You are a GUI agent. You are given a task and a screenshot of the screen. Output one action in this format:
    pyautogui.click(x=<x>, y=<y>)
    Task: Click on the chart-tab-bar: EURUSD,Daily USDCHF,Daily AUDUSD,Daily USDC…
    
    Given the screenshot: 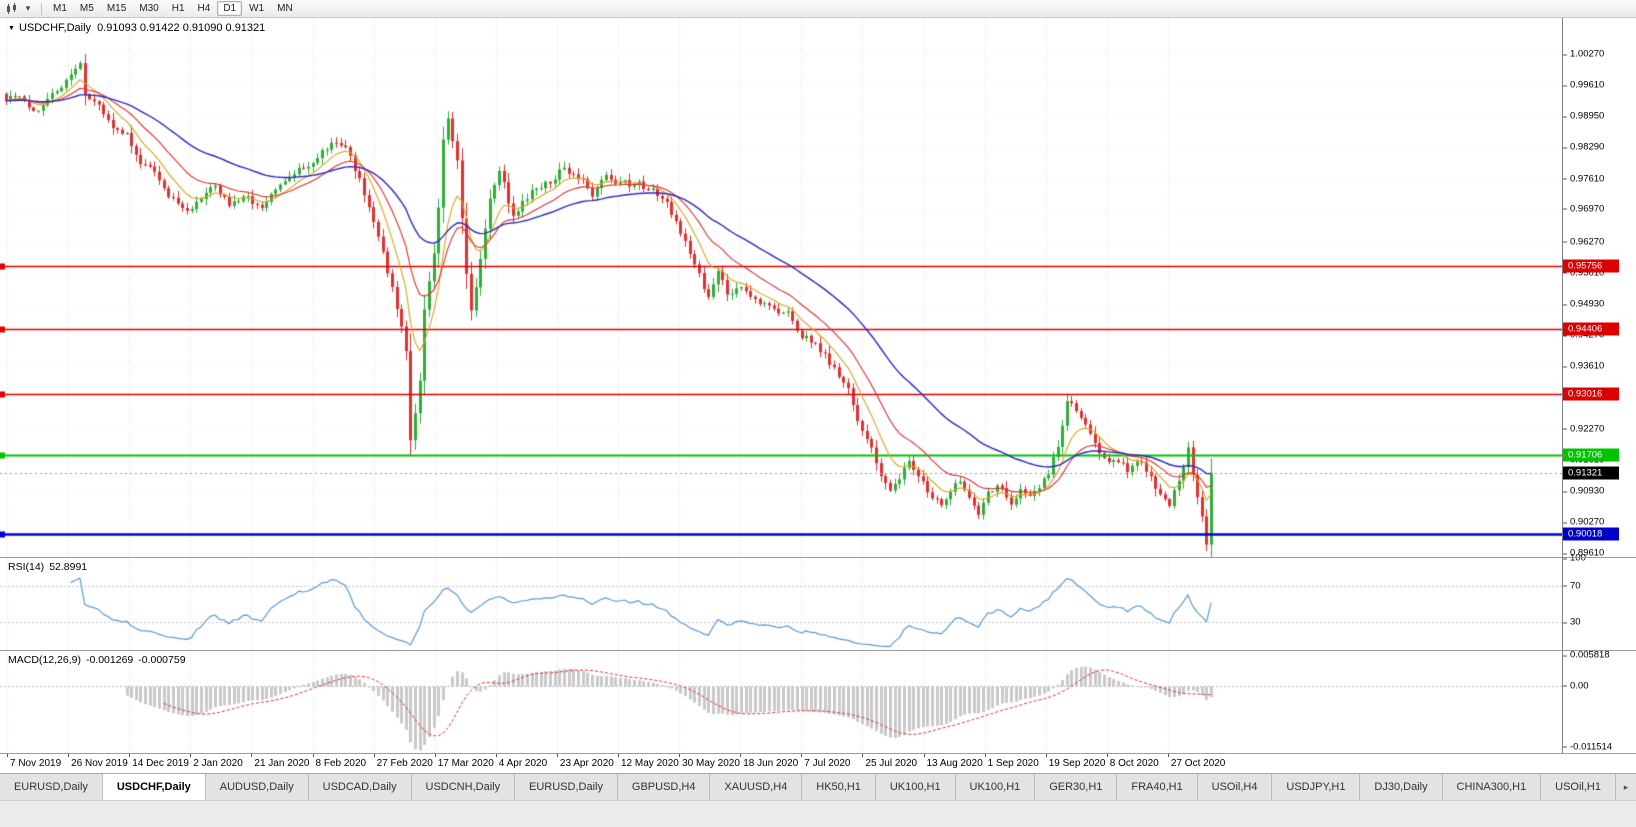 What is the action you would take?
    pyautogui.click(x=818, y=786)
    